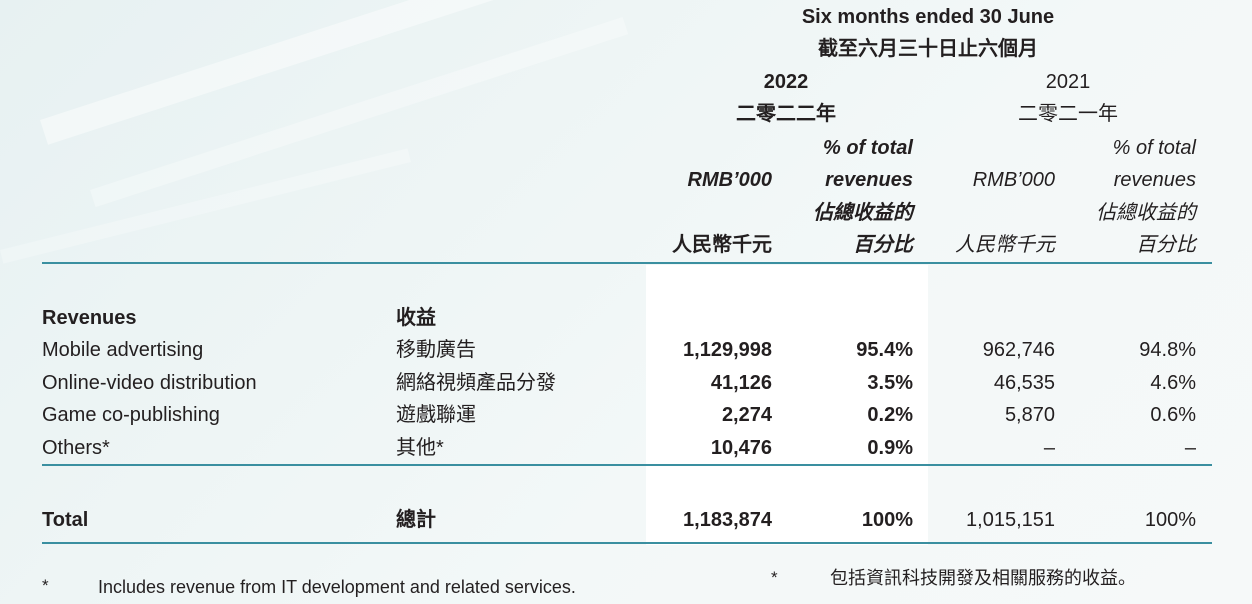  I want to click on year-2022: 2022, so click(786, 82).